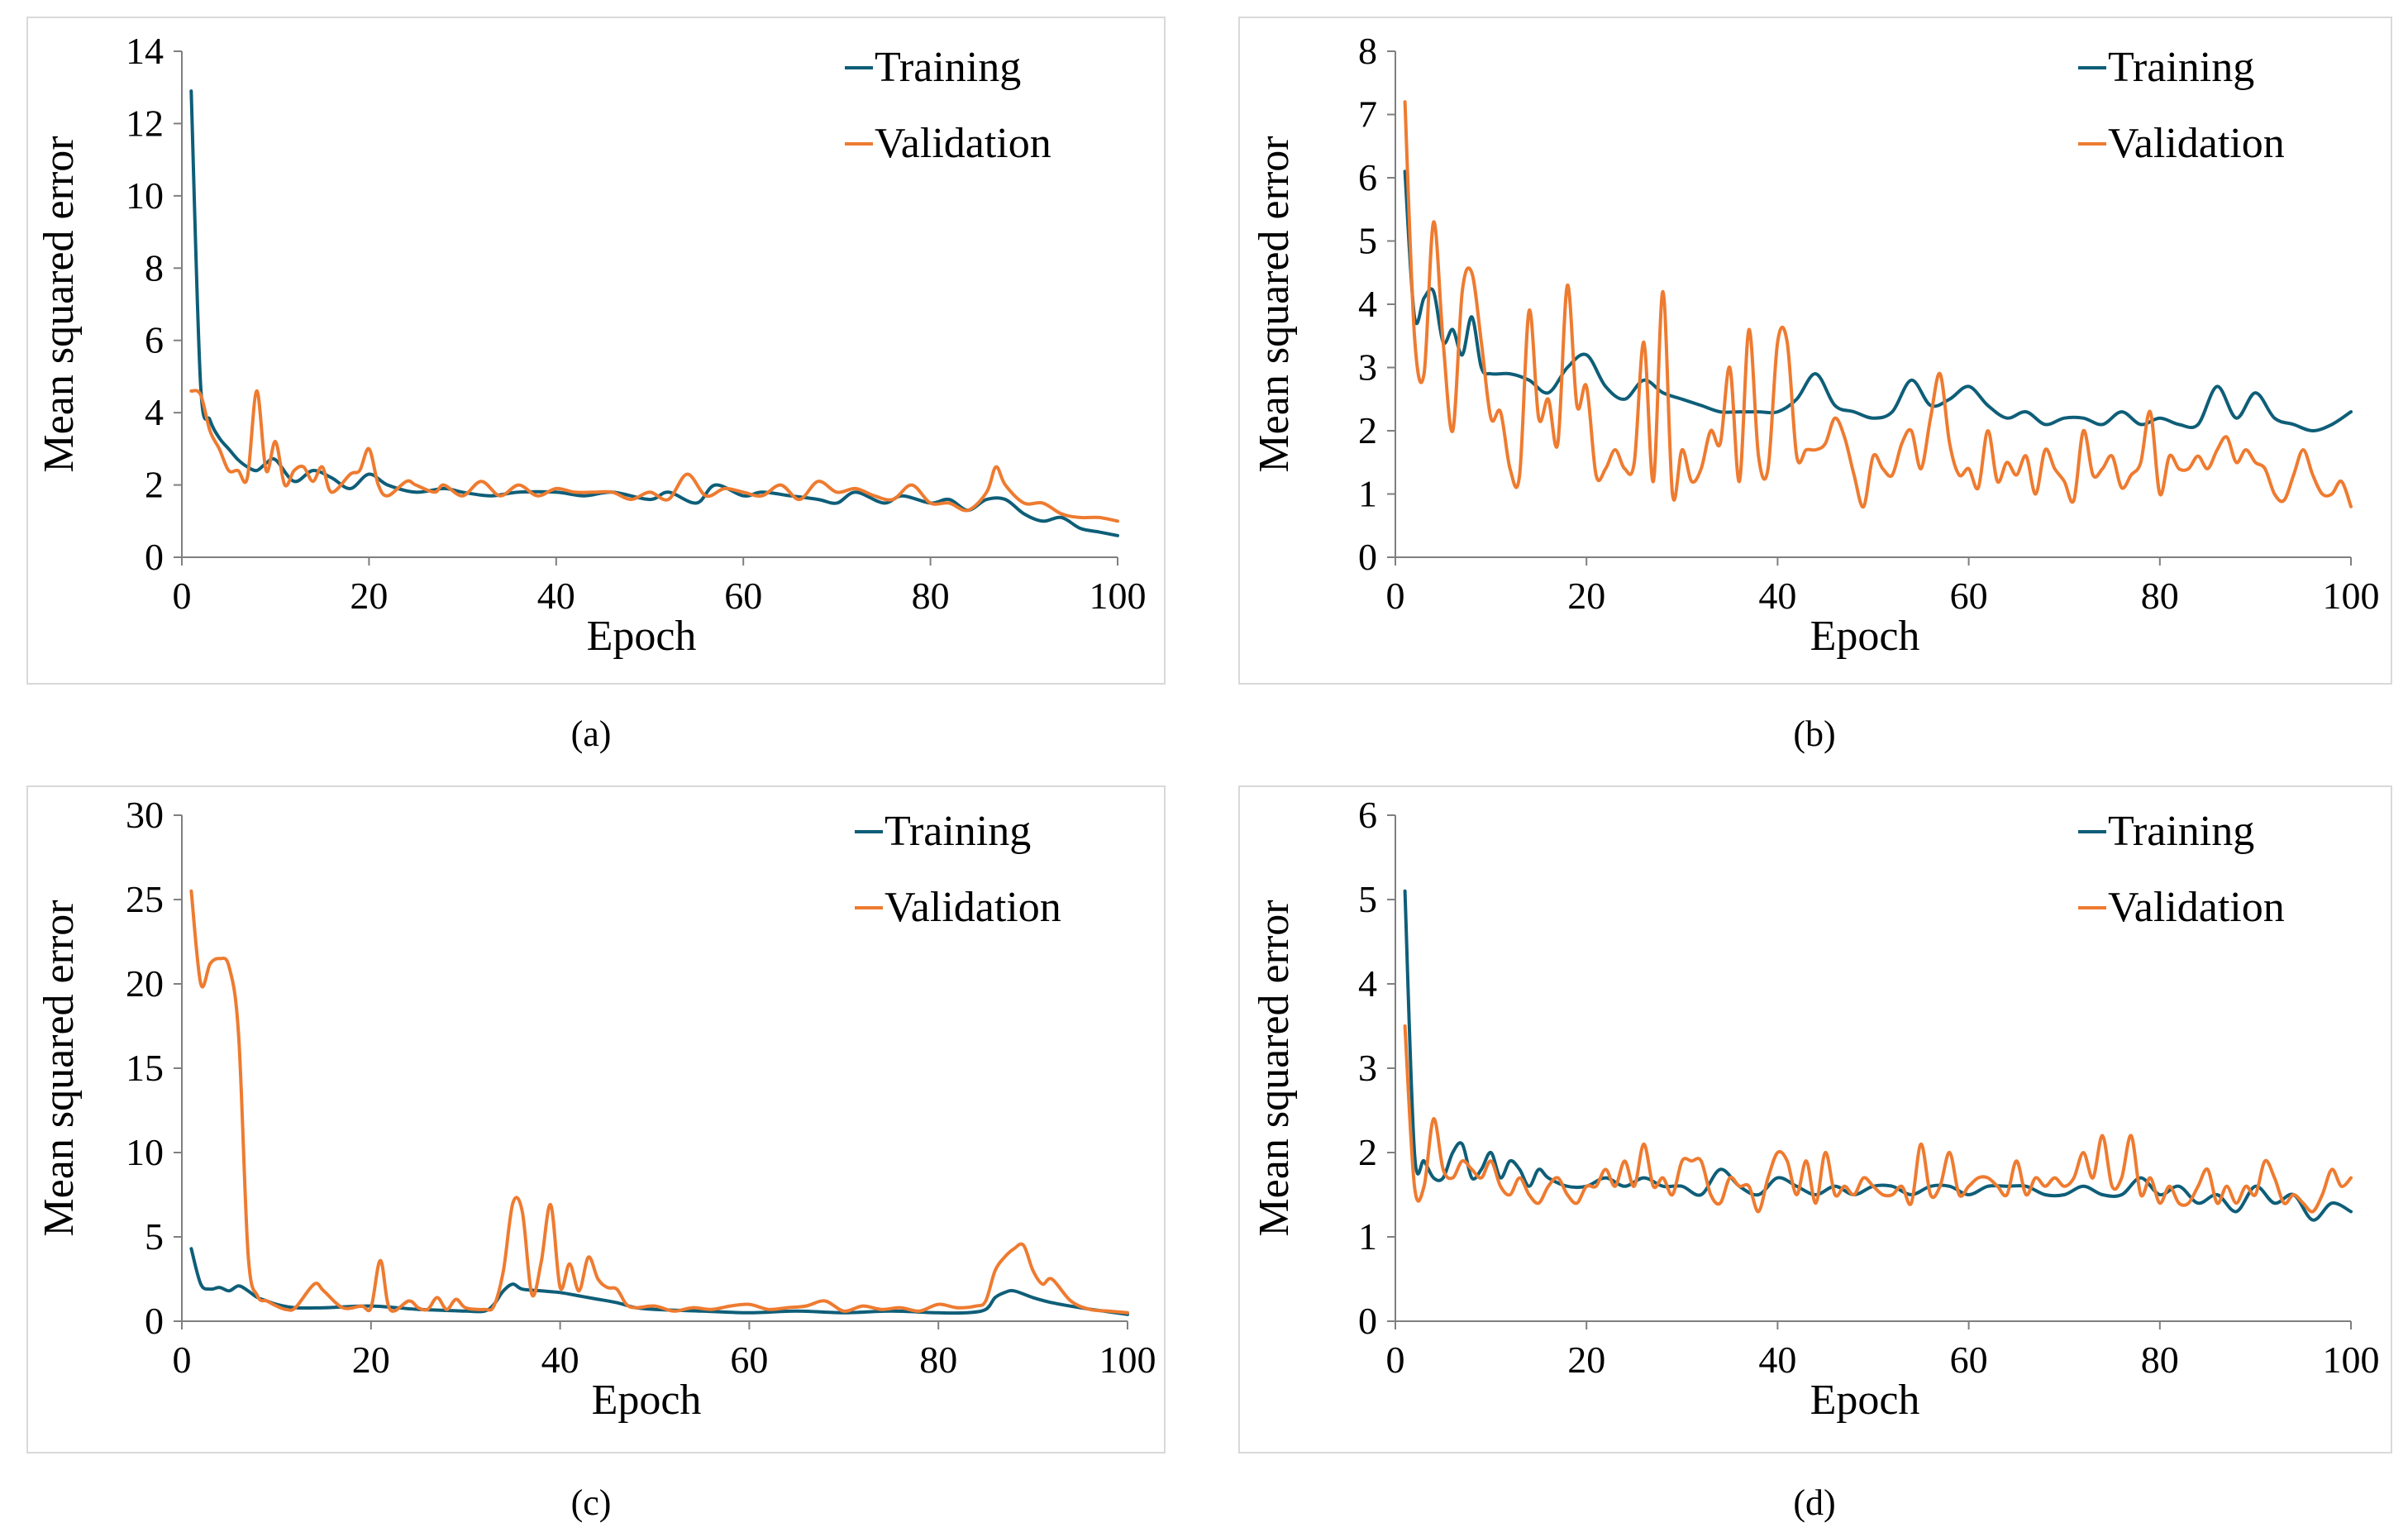 This screenshot has width=2408, height=1537. What do you see at coordinates (145, 51) in the screenshot?
I see `y-tick-label: 14` at bounding box center [145, 51].